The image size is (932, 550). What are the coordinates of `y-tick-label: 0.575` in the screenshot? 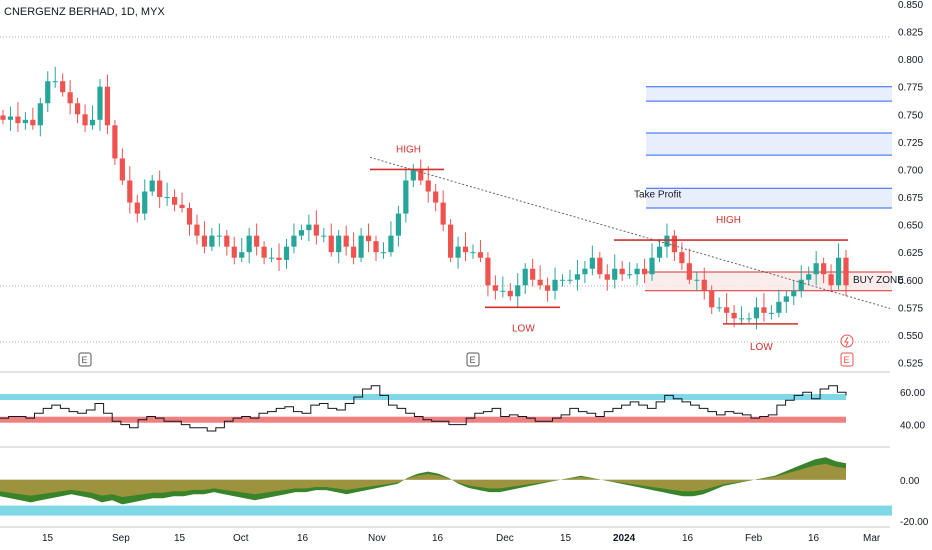 It's located at (910, 308).